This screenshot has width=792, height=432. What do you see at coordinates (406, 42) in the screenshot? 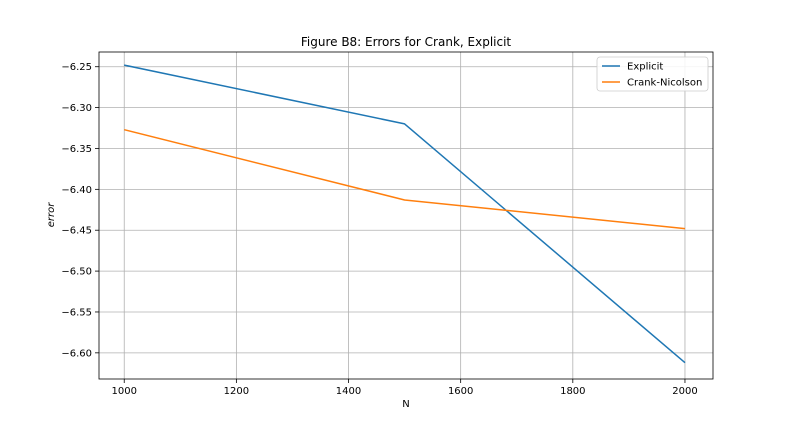
I see `chart-title: Figure B8: Errors for Crank, Explicit` at bounding box center [406, 42].